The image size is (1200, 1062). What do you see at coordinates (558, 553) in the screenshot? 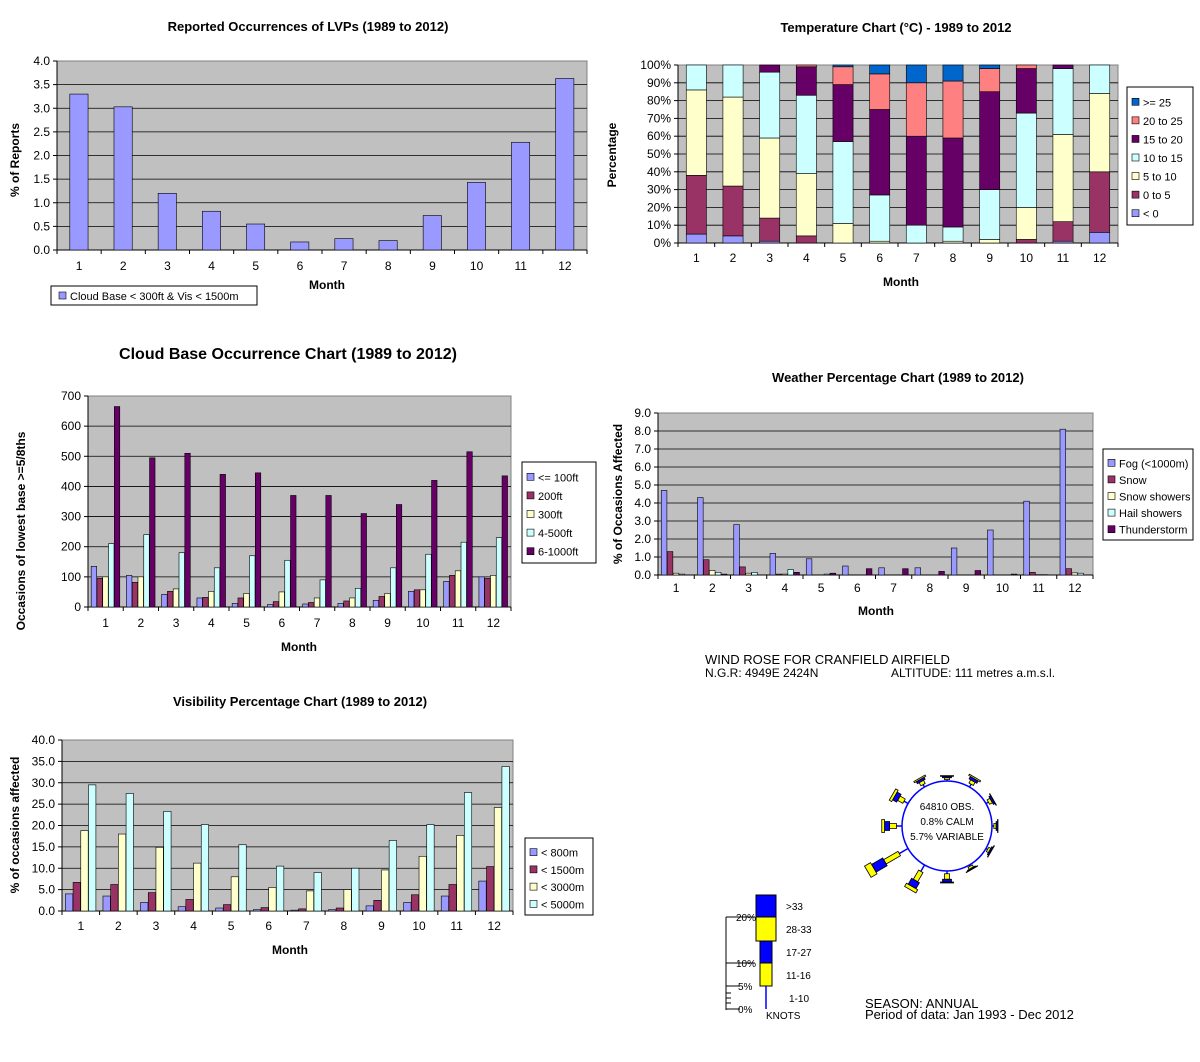
I see `legend-label: 6-1000ft` at bounding box center [558, 553].